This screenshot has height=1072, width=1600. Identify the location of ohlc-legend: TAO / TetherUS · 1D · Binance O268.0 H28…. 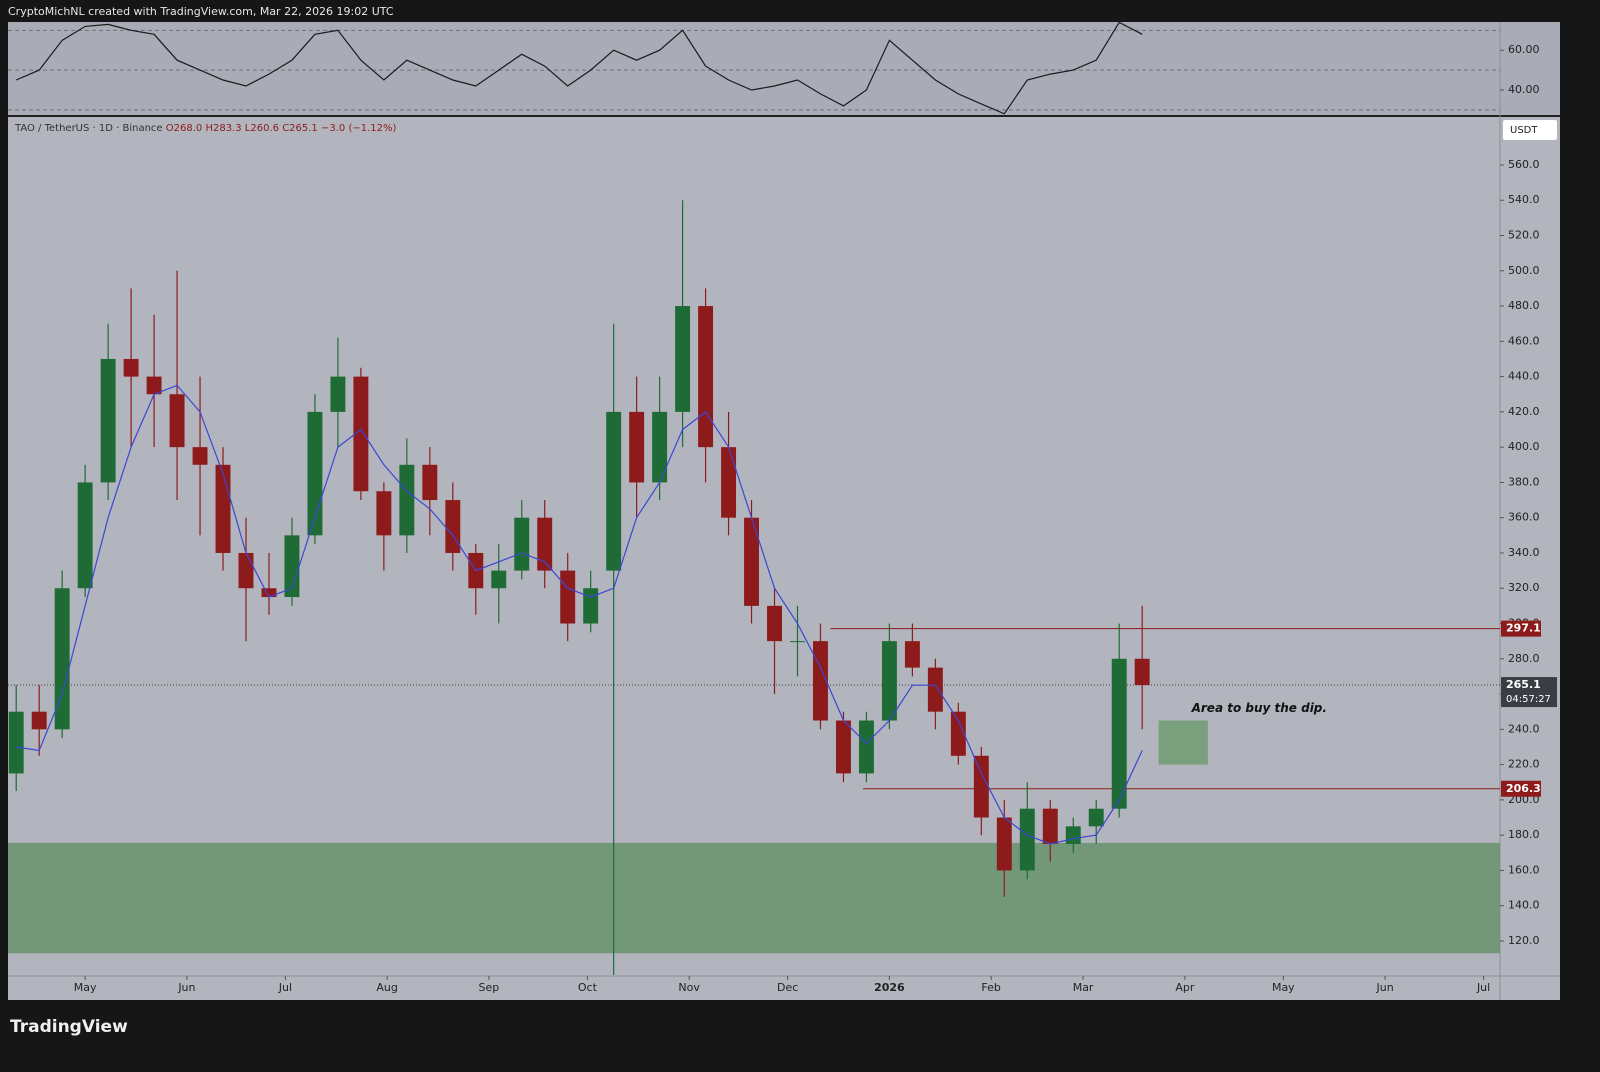
(205, 128).